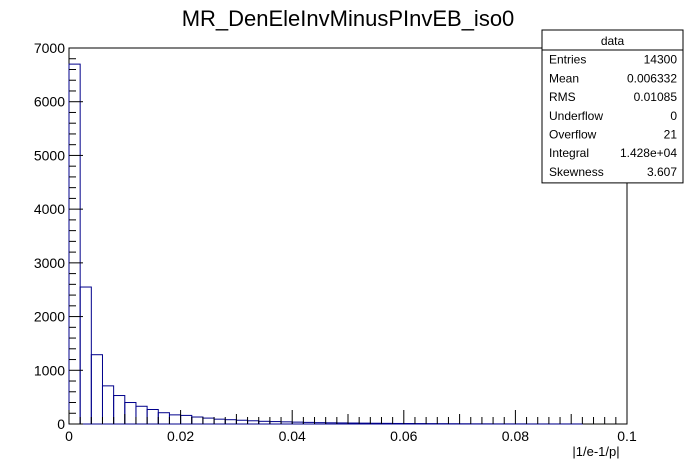 The height and width of the screenshot is (472, 696). Describe the element at coordinates (569, 153) in the screenshot. I see `stats-row-label: Integral` at that location.